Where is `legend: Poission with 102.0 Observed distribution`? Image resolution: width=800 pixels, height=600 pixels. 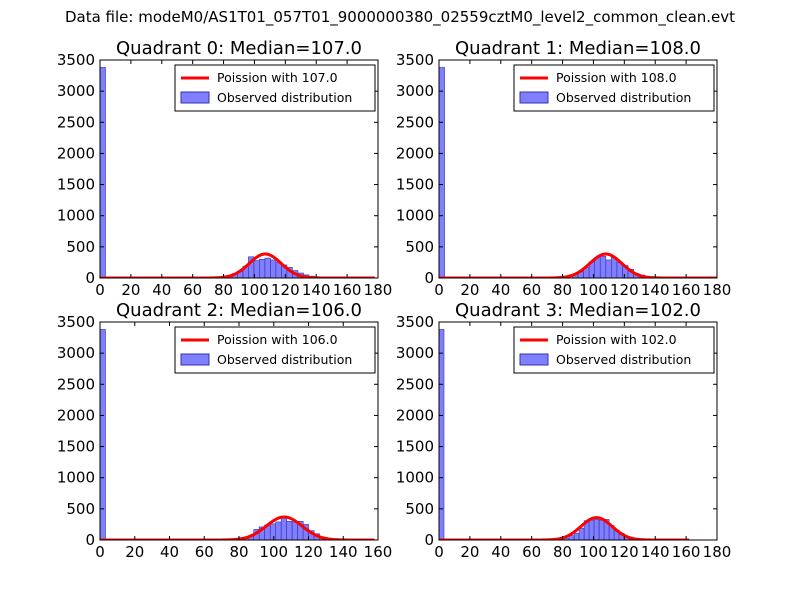
legend: Poission with 102.0 Observed distribution is located at coordinates (614, 350).